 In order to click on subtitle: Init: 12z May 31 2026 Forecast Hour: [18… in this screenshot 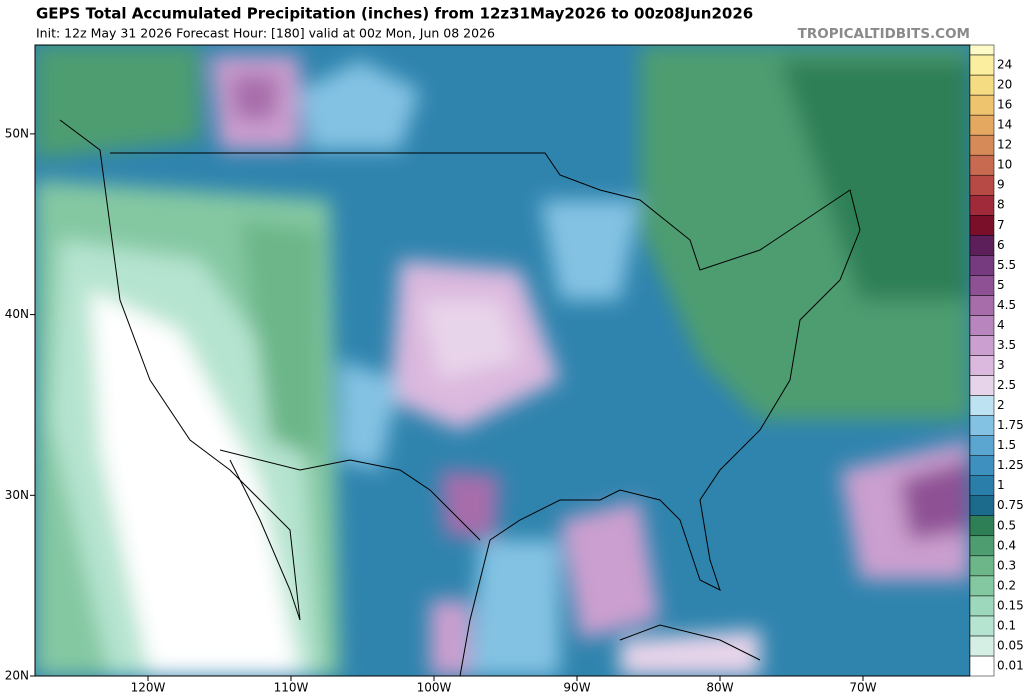, I will do `click(265, 33)`.